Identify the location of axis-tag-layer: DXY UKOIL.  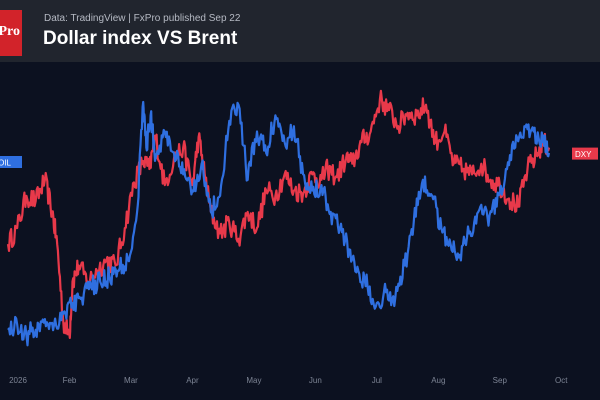
(299, 157).